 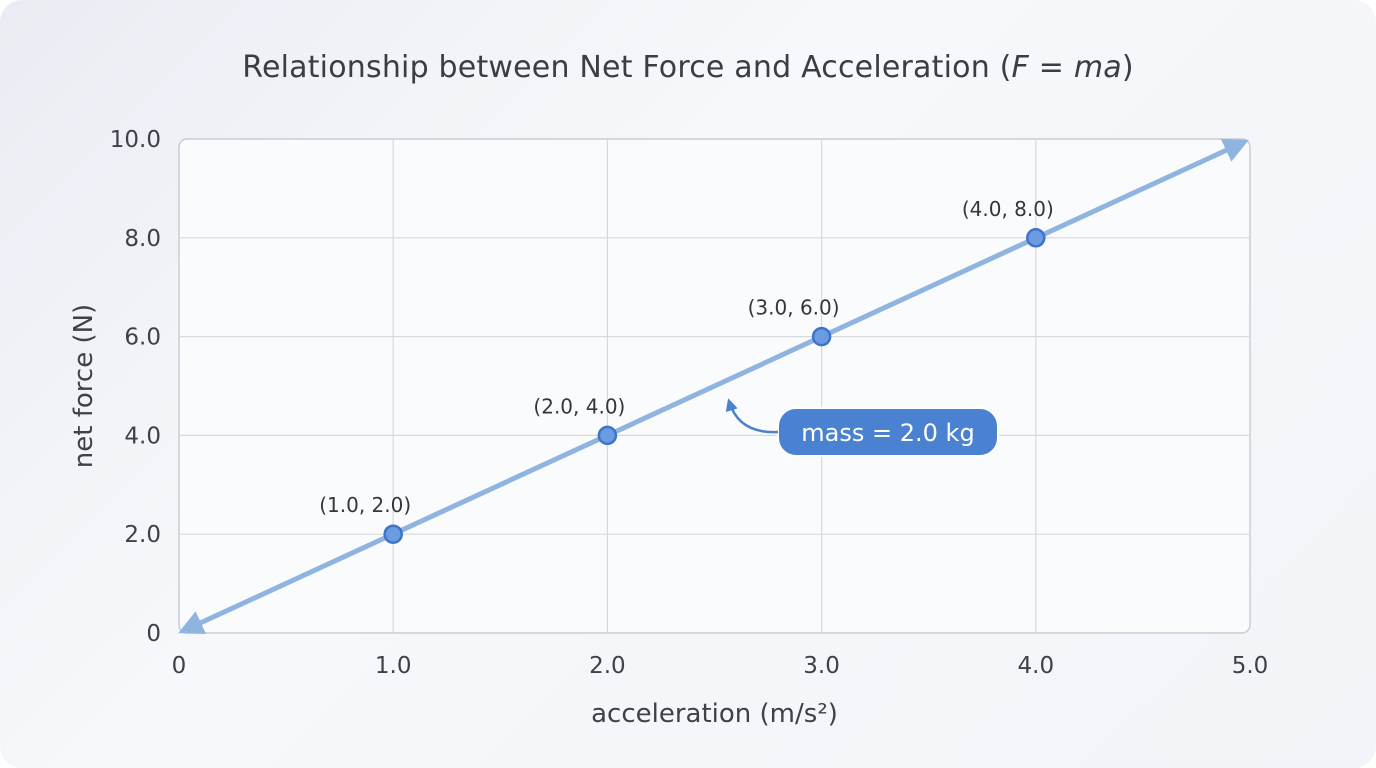 I want to click on x-tick-label: 4.0, so click(x=1036, y=666).